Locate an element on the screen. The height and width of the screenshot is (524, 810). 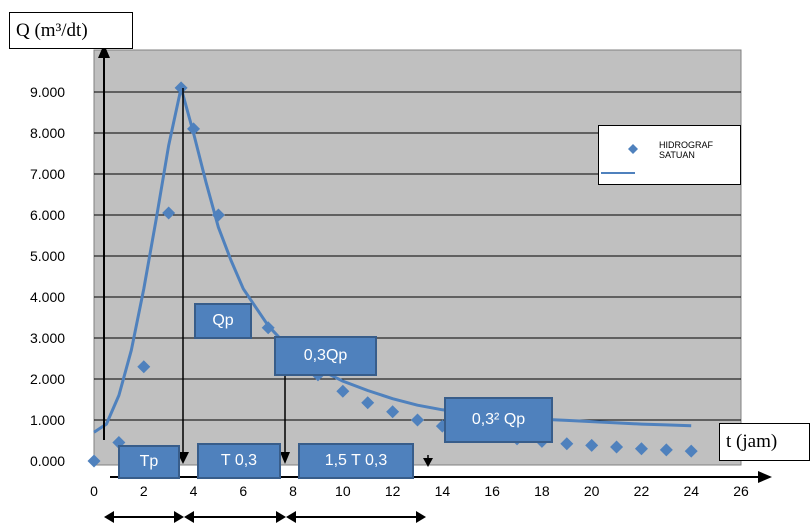
x-tick-label: 26 is located at coordinates (741, 491).